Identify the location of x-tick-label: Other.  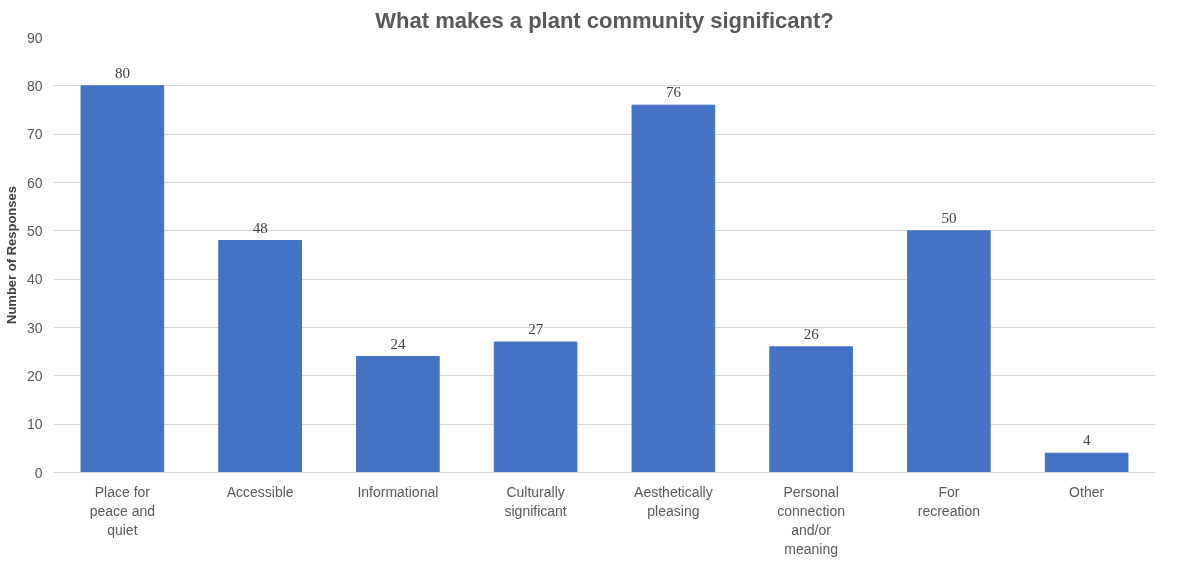
(1087, 491).